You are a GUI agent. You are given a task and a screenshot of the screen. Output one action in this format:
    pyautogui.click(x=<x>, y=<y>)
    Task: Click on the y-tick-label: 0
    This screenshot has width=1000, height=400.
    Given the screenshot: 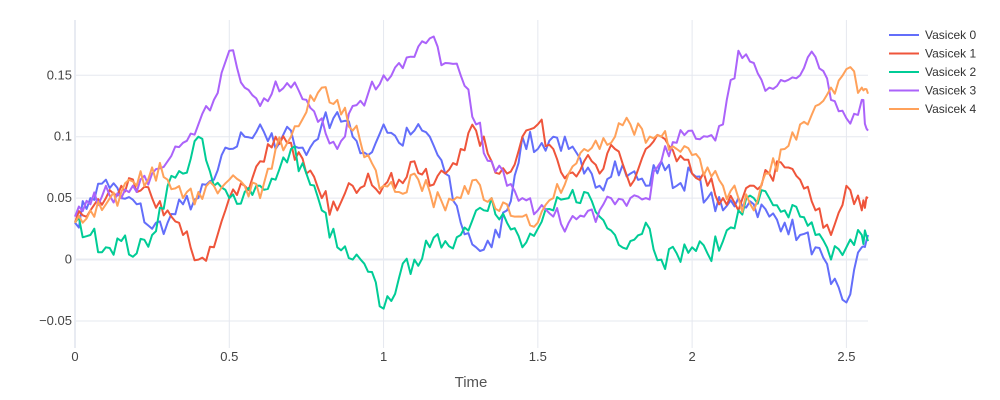 What is the action you would take?
    pyautogui.click(x=68, y=259)
    